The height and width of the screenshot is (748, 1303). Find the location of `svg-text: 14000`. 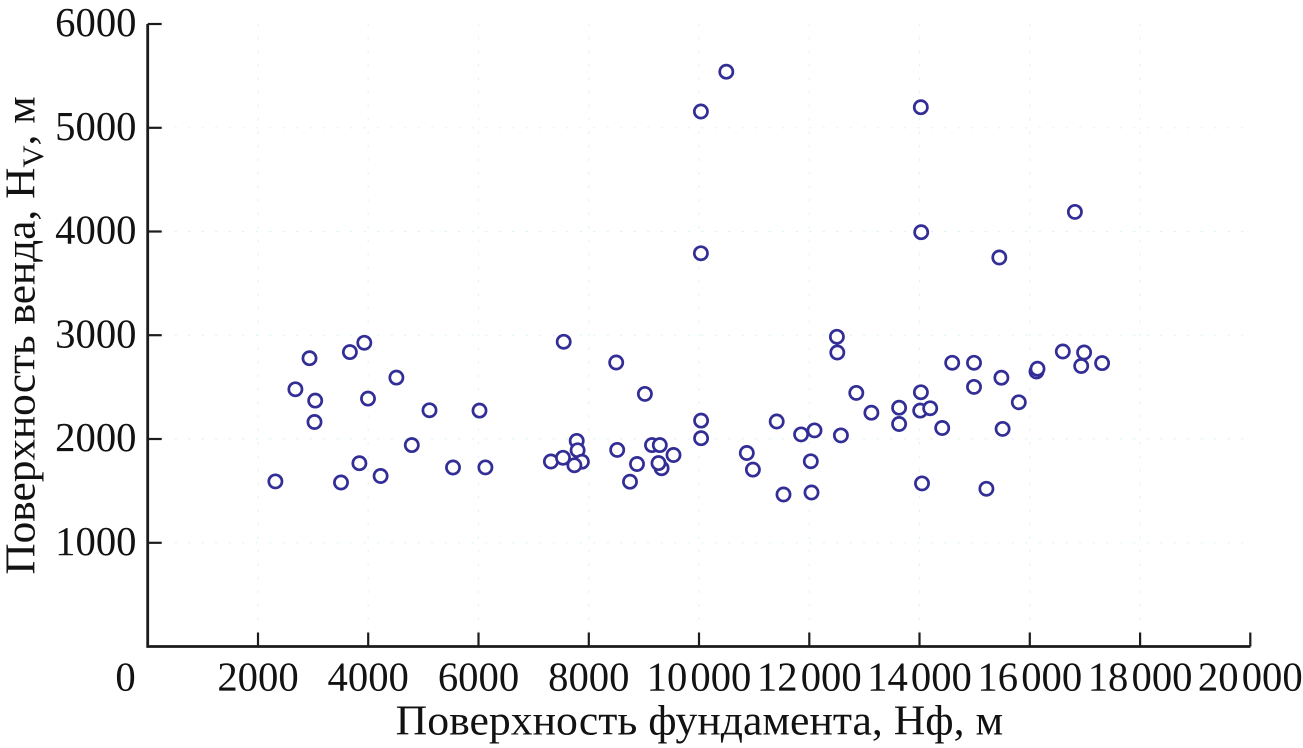

svg-text: 14000 is located at coordinates (919, 676).